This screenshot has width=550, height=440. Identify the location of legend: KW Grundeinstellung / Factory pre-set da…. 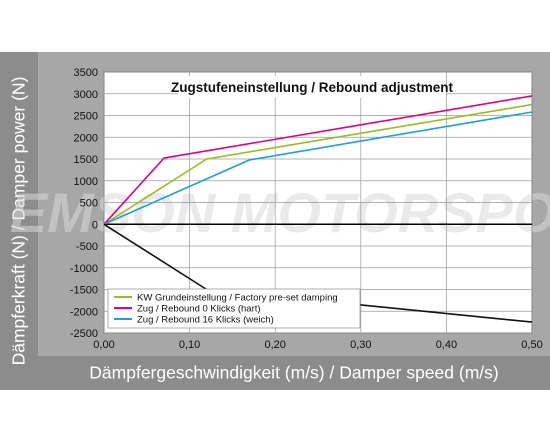
(234, 308).